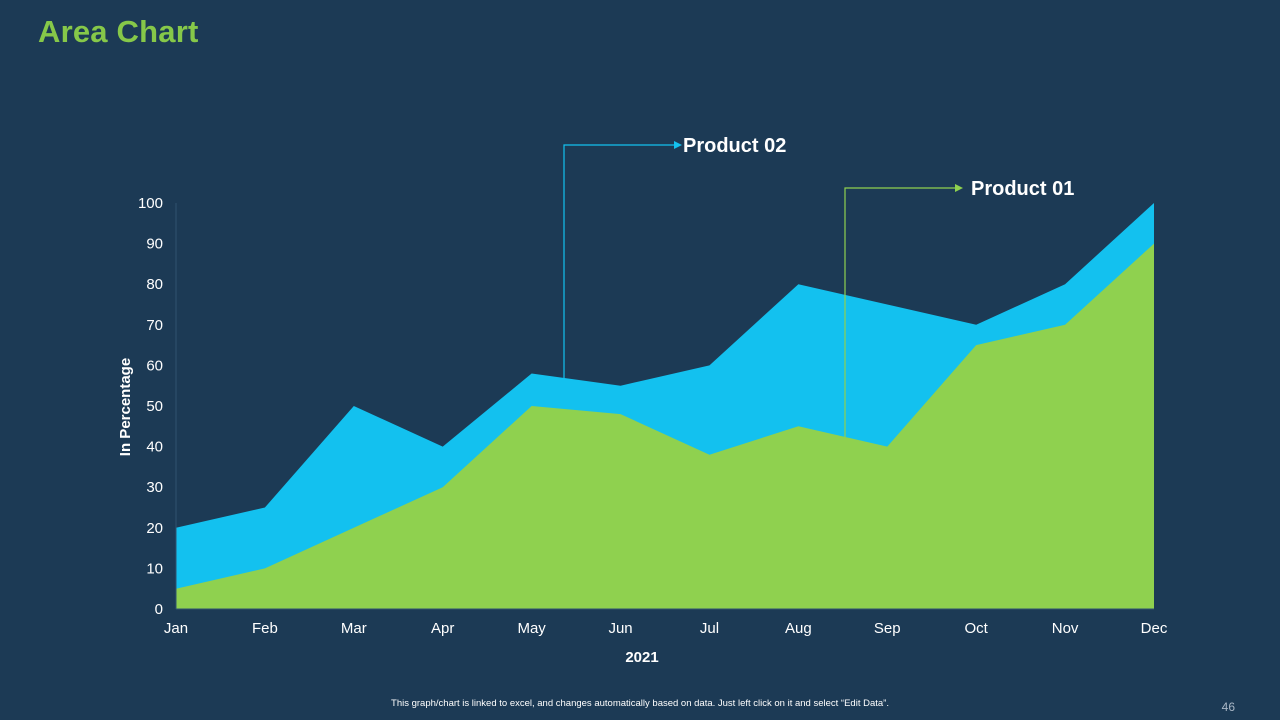 The height and width of the screenshot is (720, 1280). Describe the element at coordinates (666, 622) in the screenshot. I see `x-axis: Jan Feb Mar Apr May Jun Jul Aug Sep Oct Nov Dec` at that location.